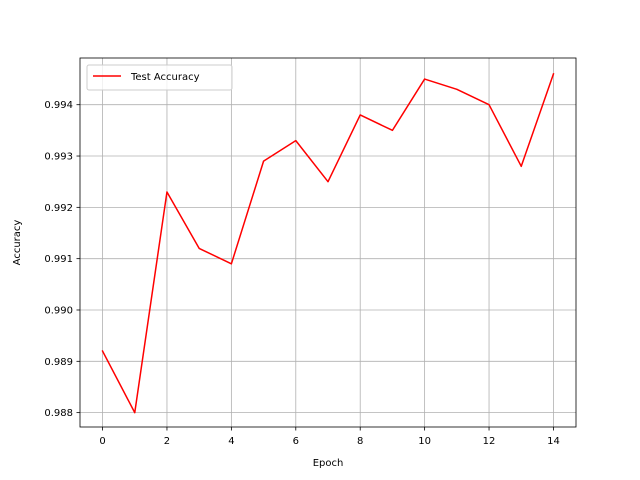 This screenshot has width=640, height=480. What do you see at coordinates (58, 310) in the screenshot?
I see `y-tick-label: 0.990` at bounding box center [58, 310].